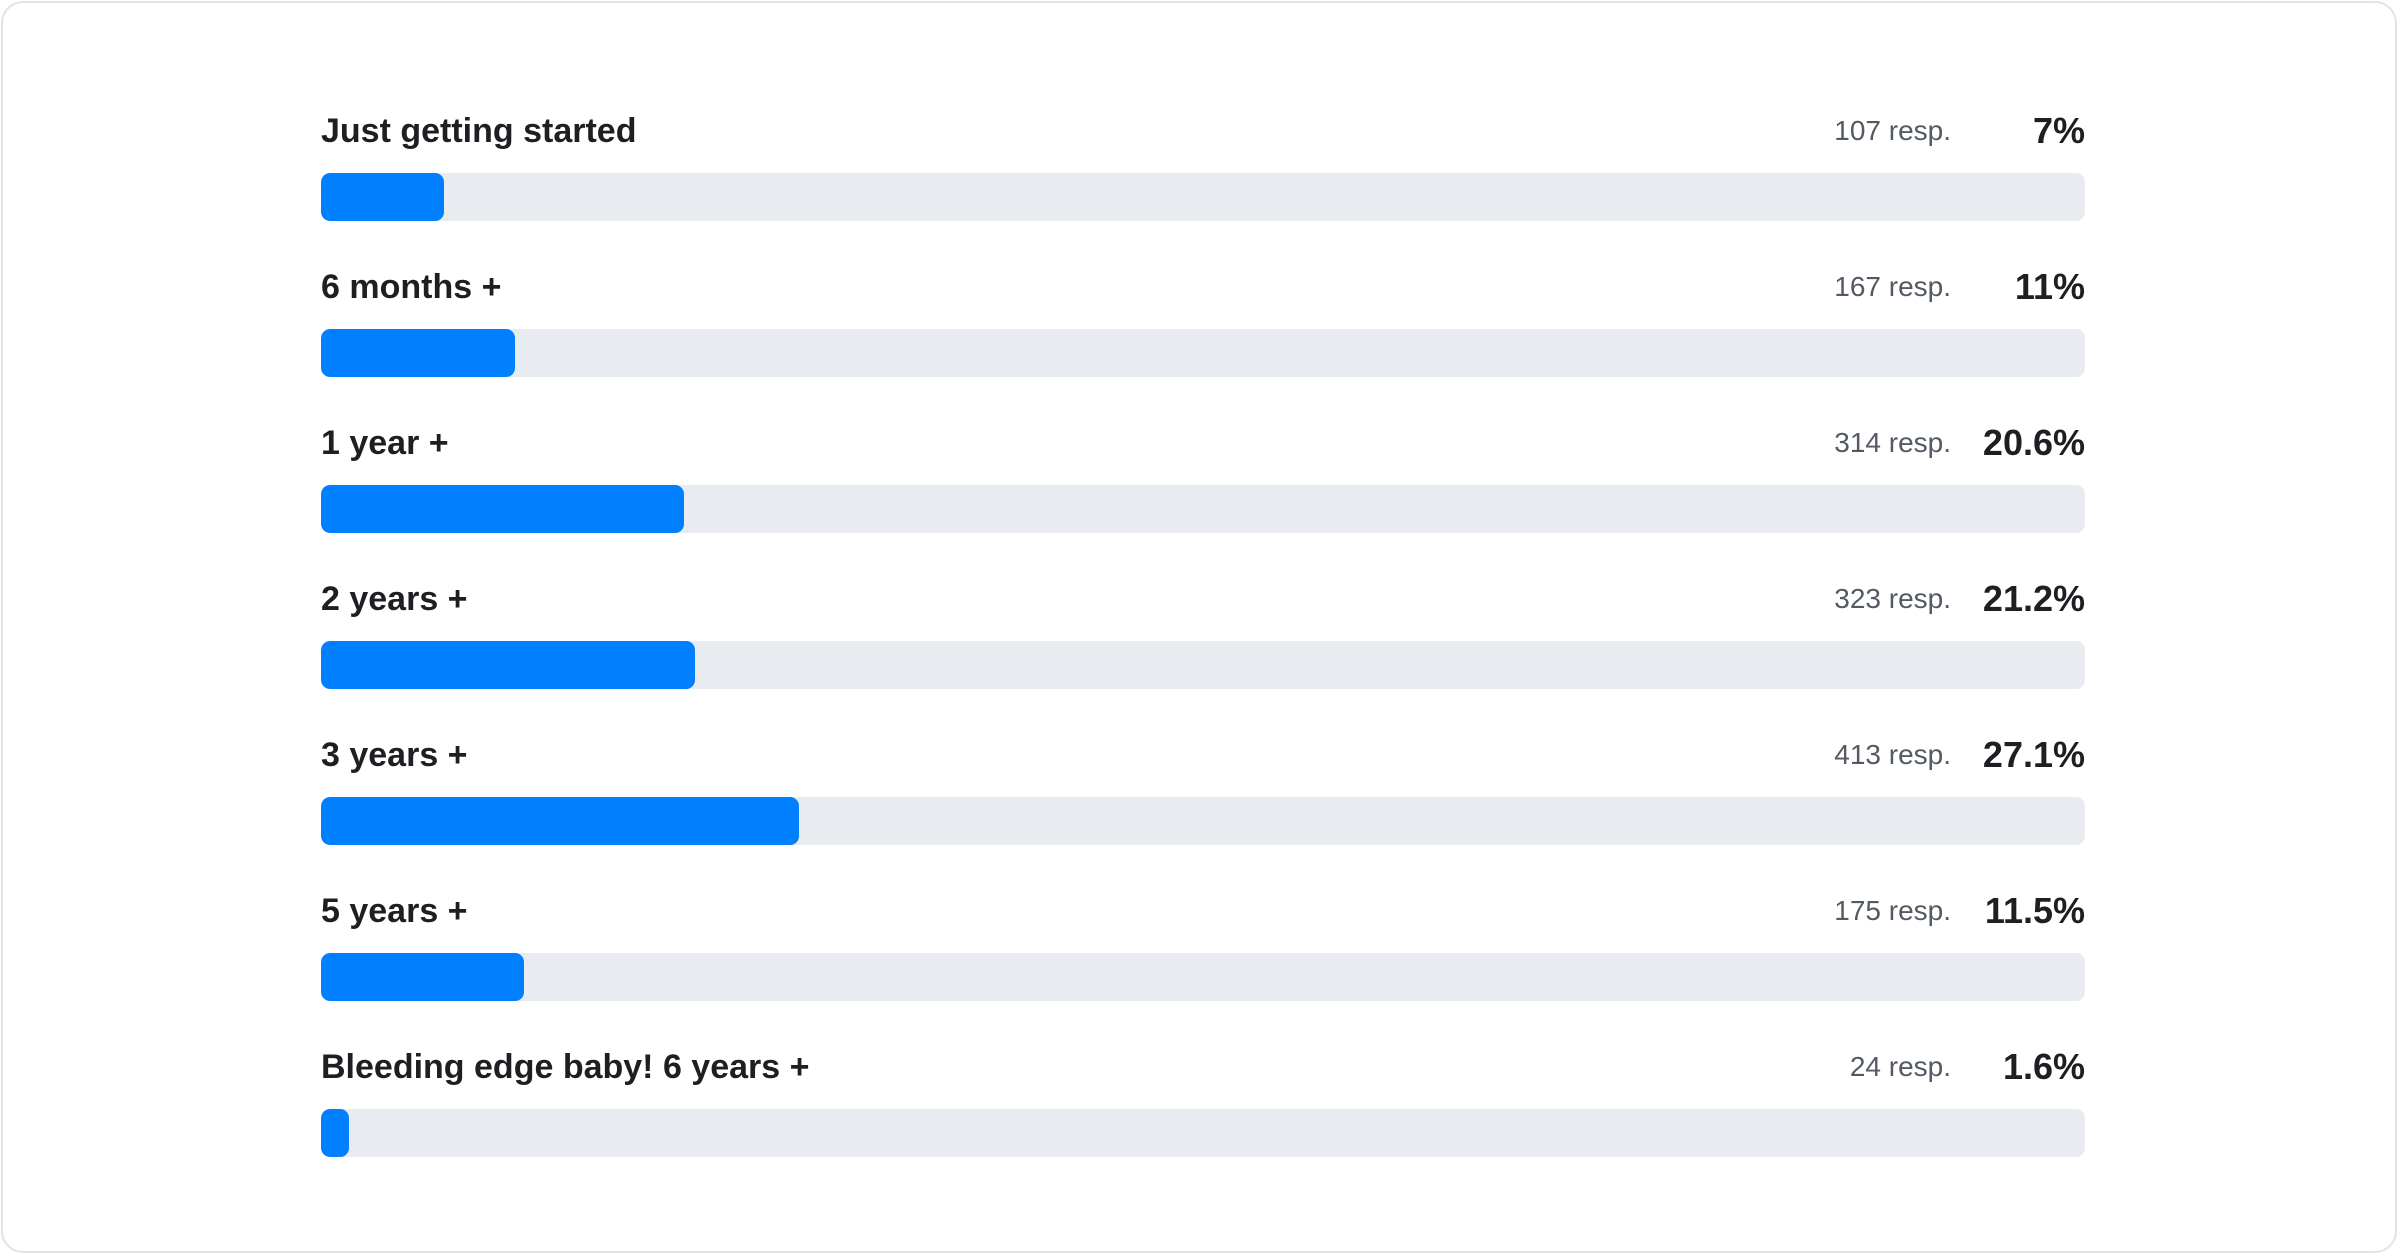 This screenshot has height=1256, width=2400. Describe the element at coordinates (1892, 286) in the screenshot. I see `response-count: 167 resp.` at that location.